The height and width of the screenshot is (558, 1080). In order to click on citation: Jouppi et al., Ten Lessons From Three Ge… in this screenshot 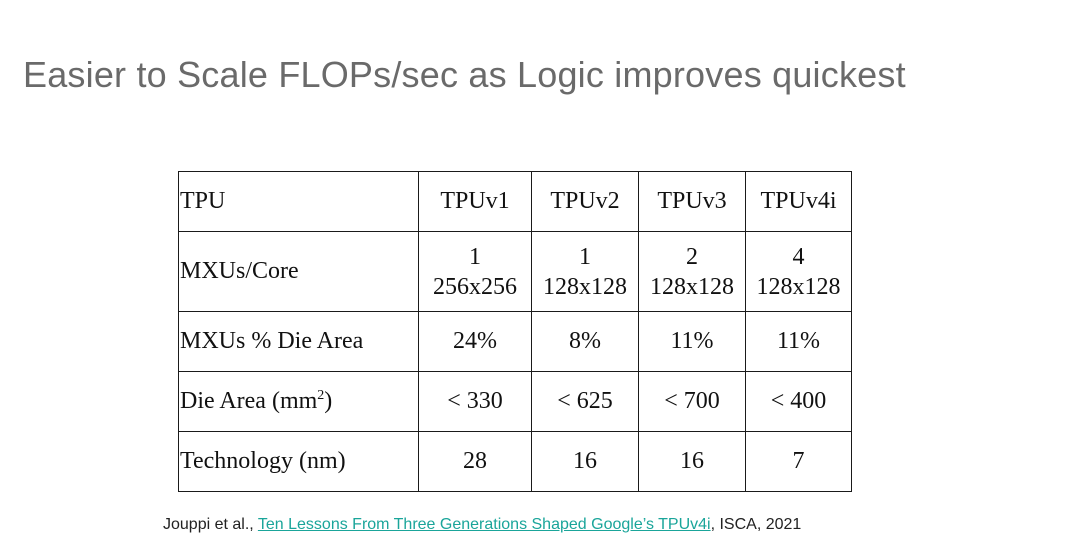, I will do `click(482, 525)`.